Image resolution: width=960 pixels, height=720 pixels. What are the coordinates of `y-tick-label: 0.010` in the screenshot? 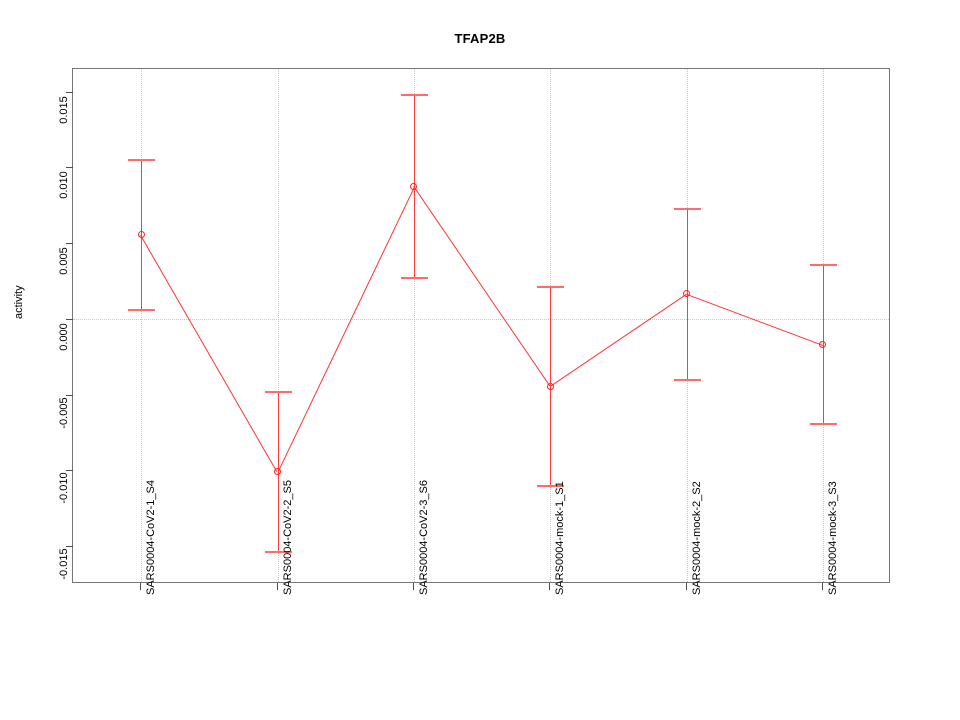 It's located at (64, 185).